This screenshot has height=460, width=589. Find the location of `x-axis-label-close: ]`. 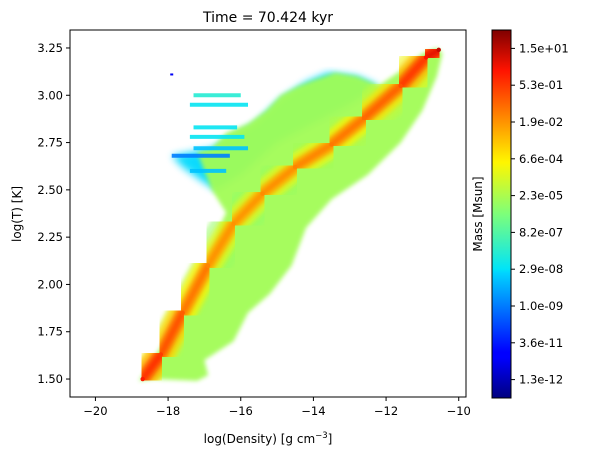

x-axis-label-close: ] is located at coordinates (330, 439).